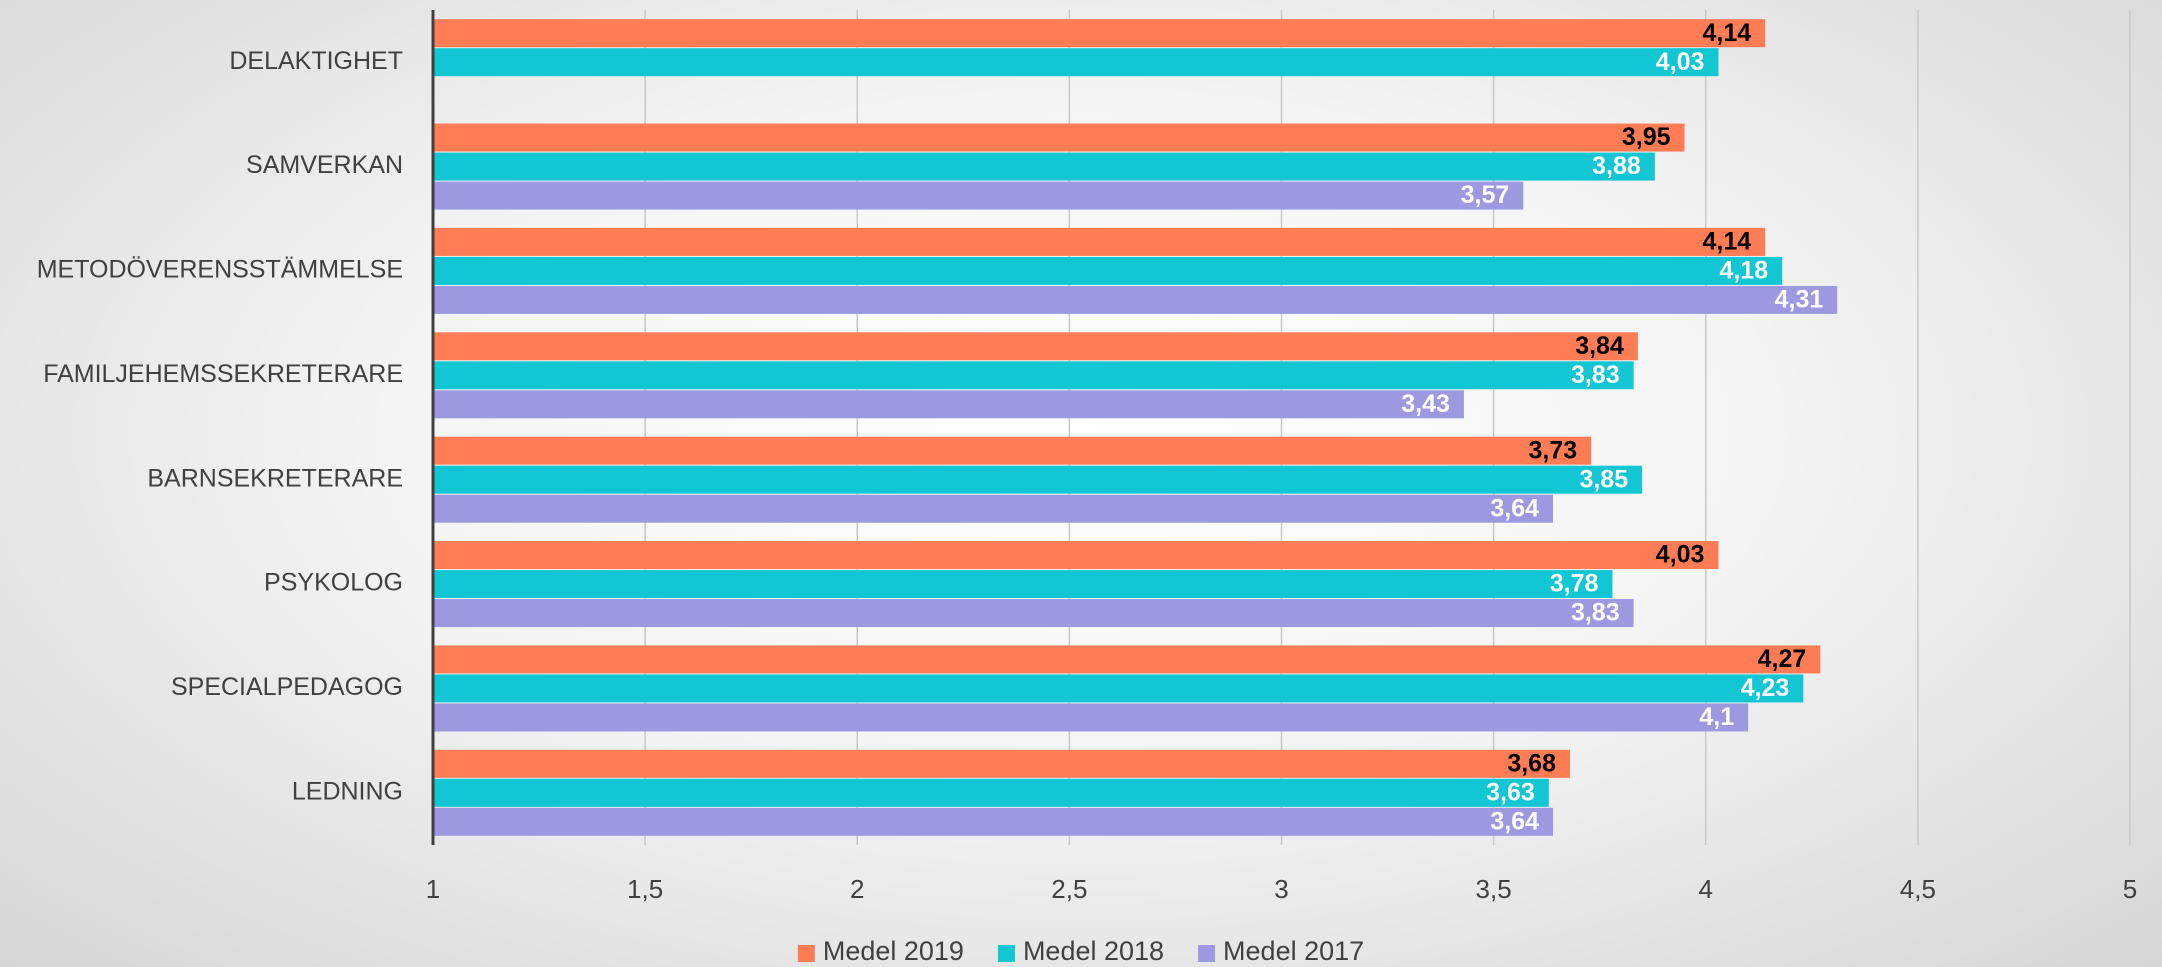  Describe the element at coordinates (1799, 300) in the screenshot. I see `value-label: 4,31` at that location.